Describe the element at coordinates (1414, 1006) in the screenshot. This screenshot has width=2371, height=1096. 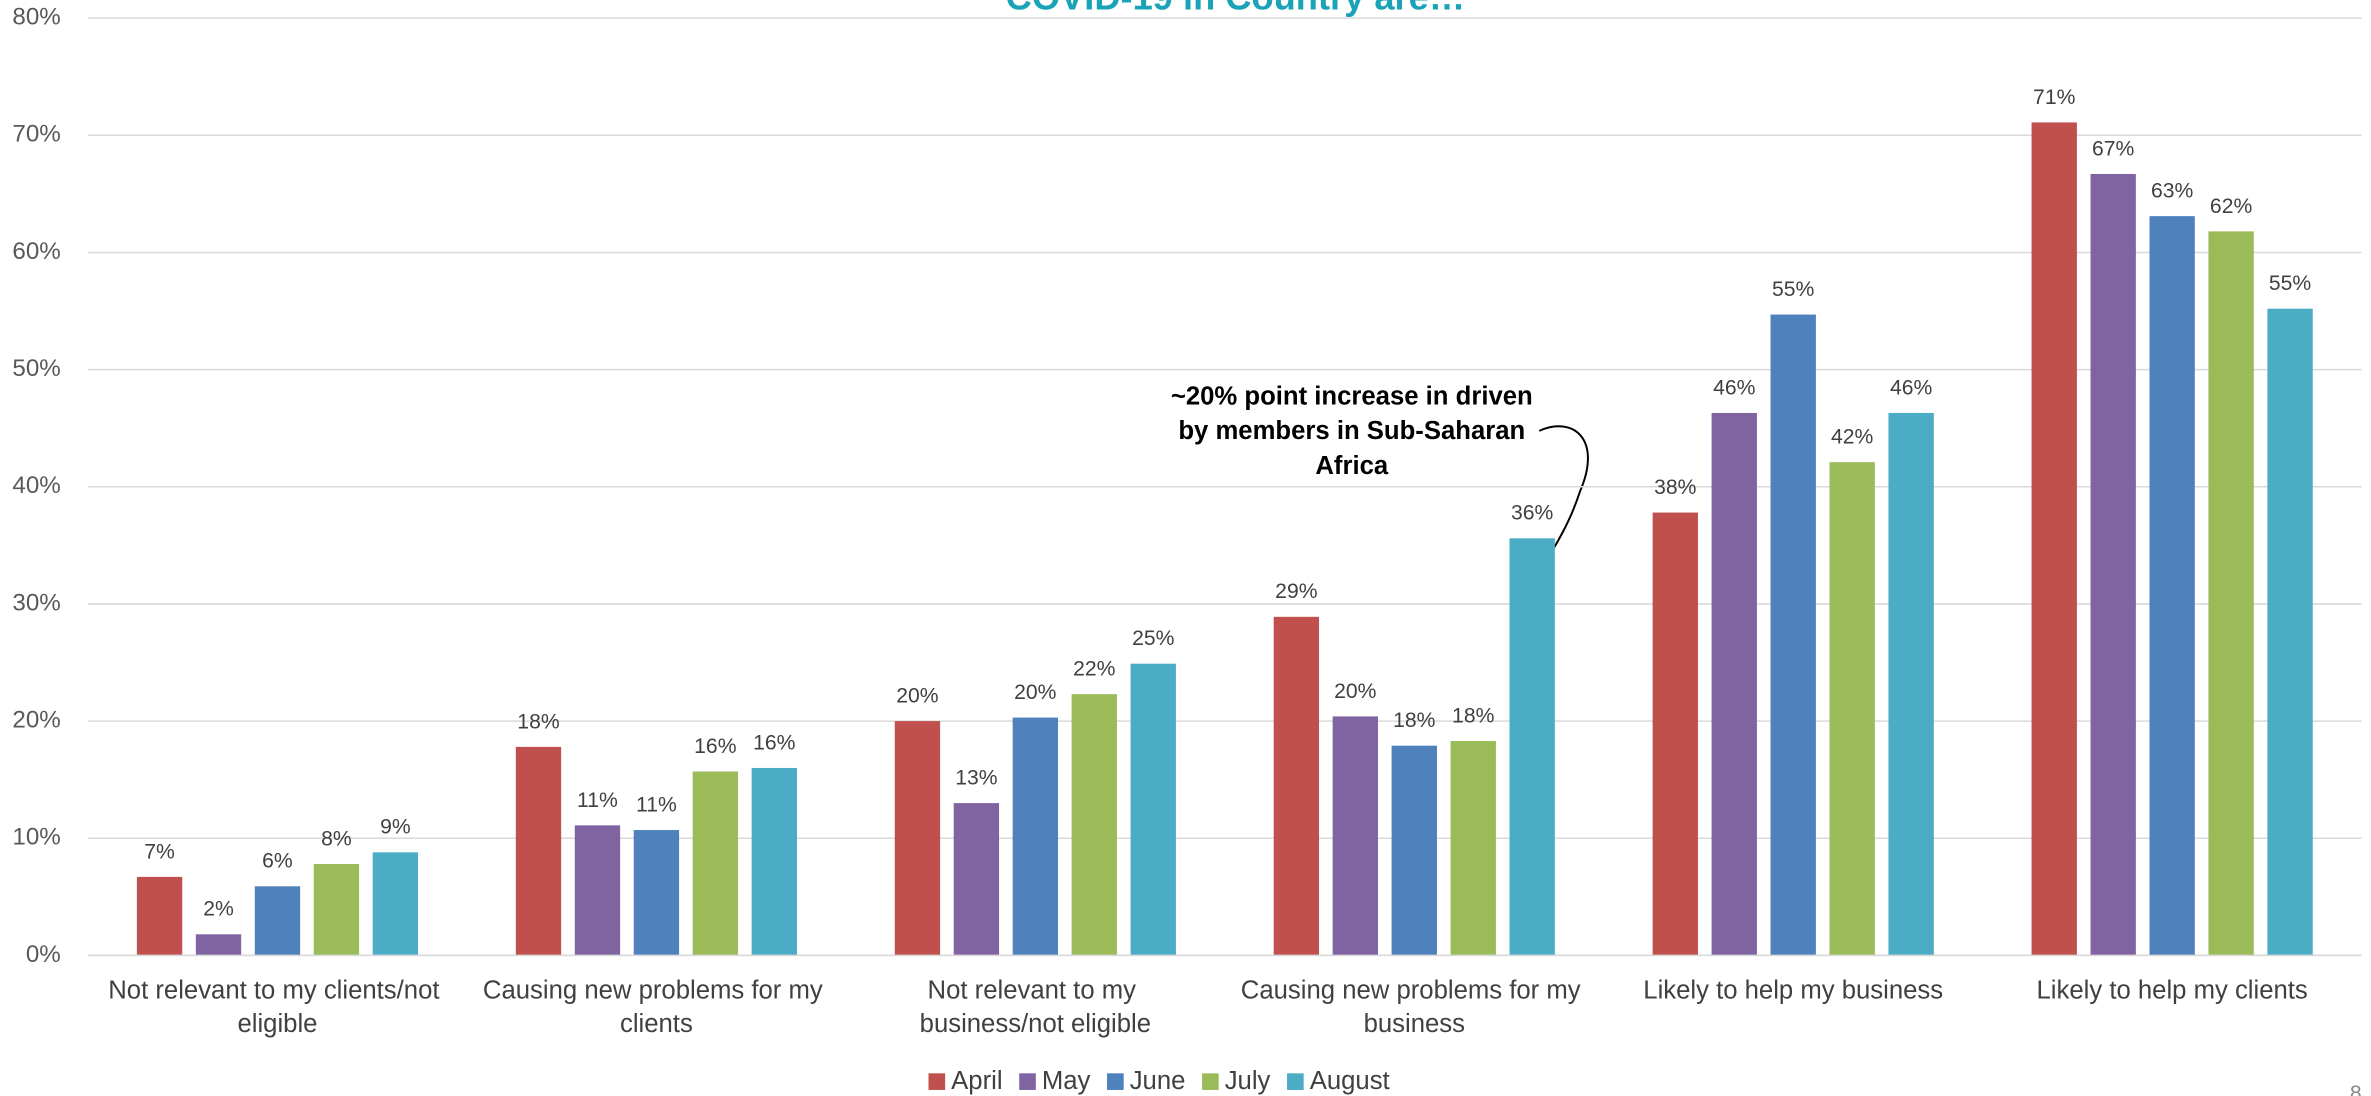
I see `x-tick-label: Causing new problems for my business` at that location.